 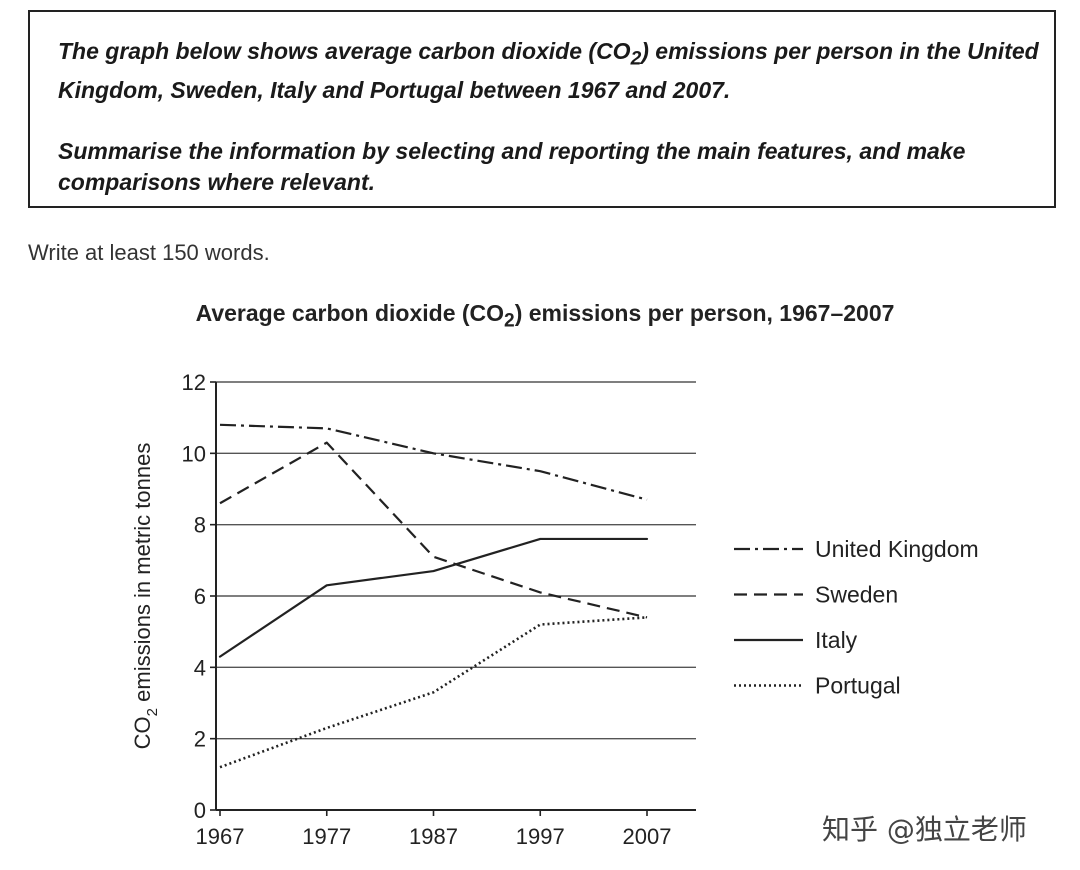 What do you see at coordinates (858, 686) in the screenshot?
I see `legend-label-portugal: Portugal` at bounding box center [858, 686].